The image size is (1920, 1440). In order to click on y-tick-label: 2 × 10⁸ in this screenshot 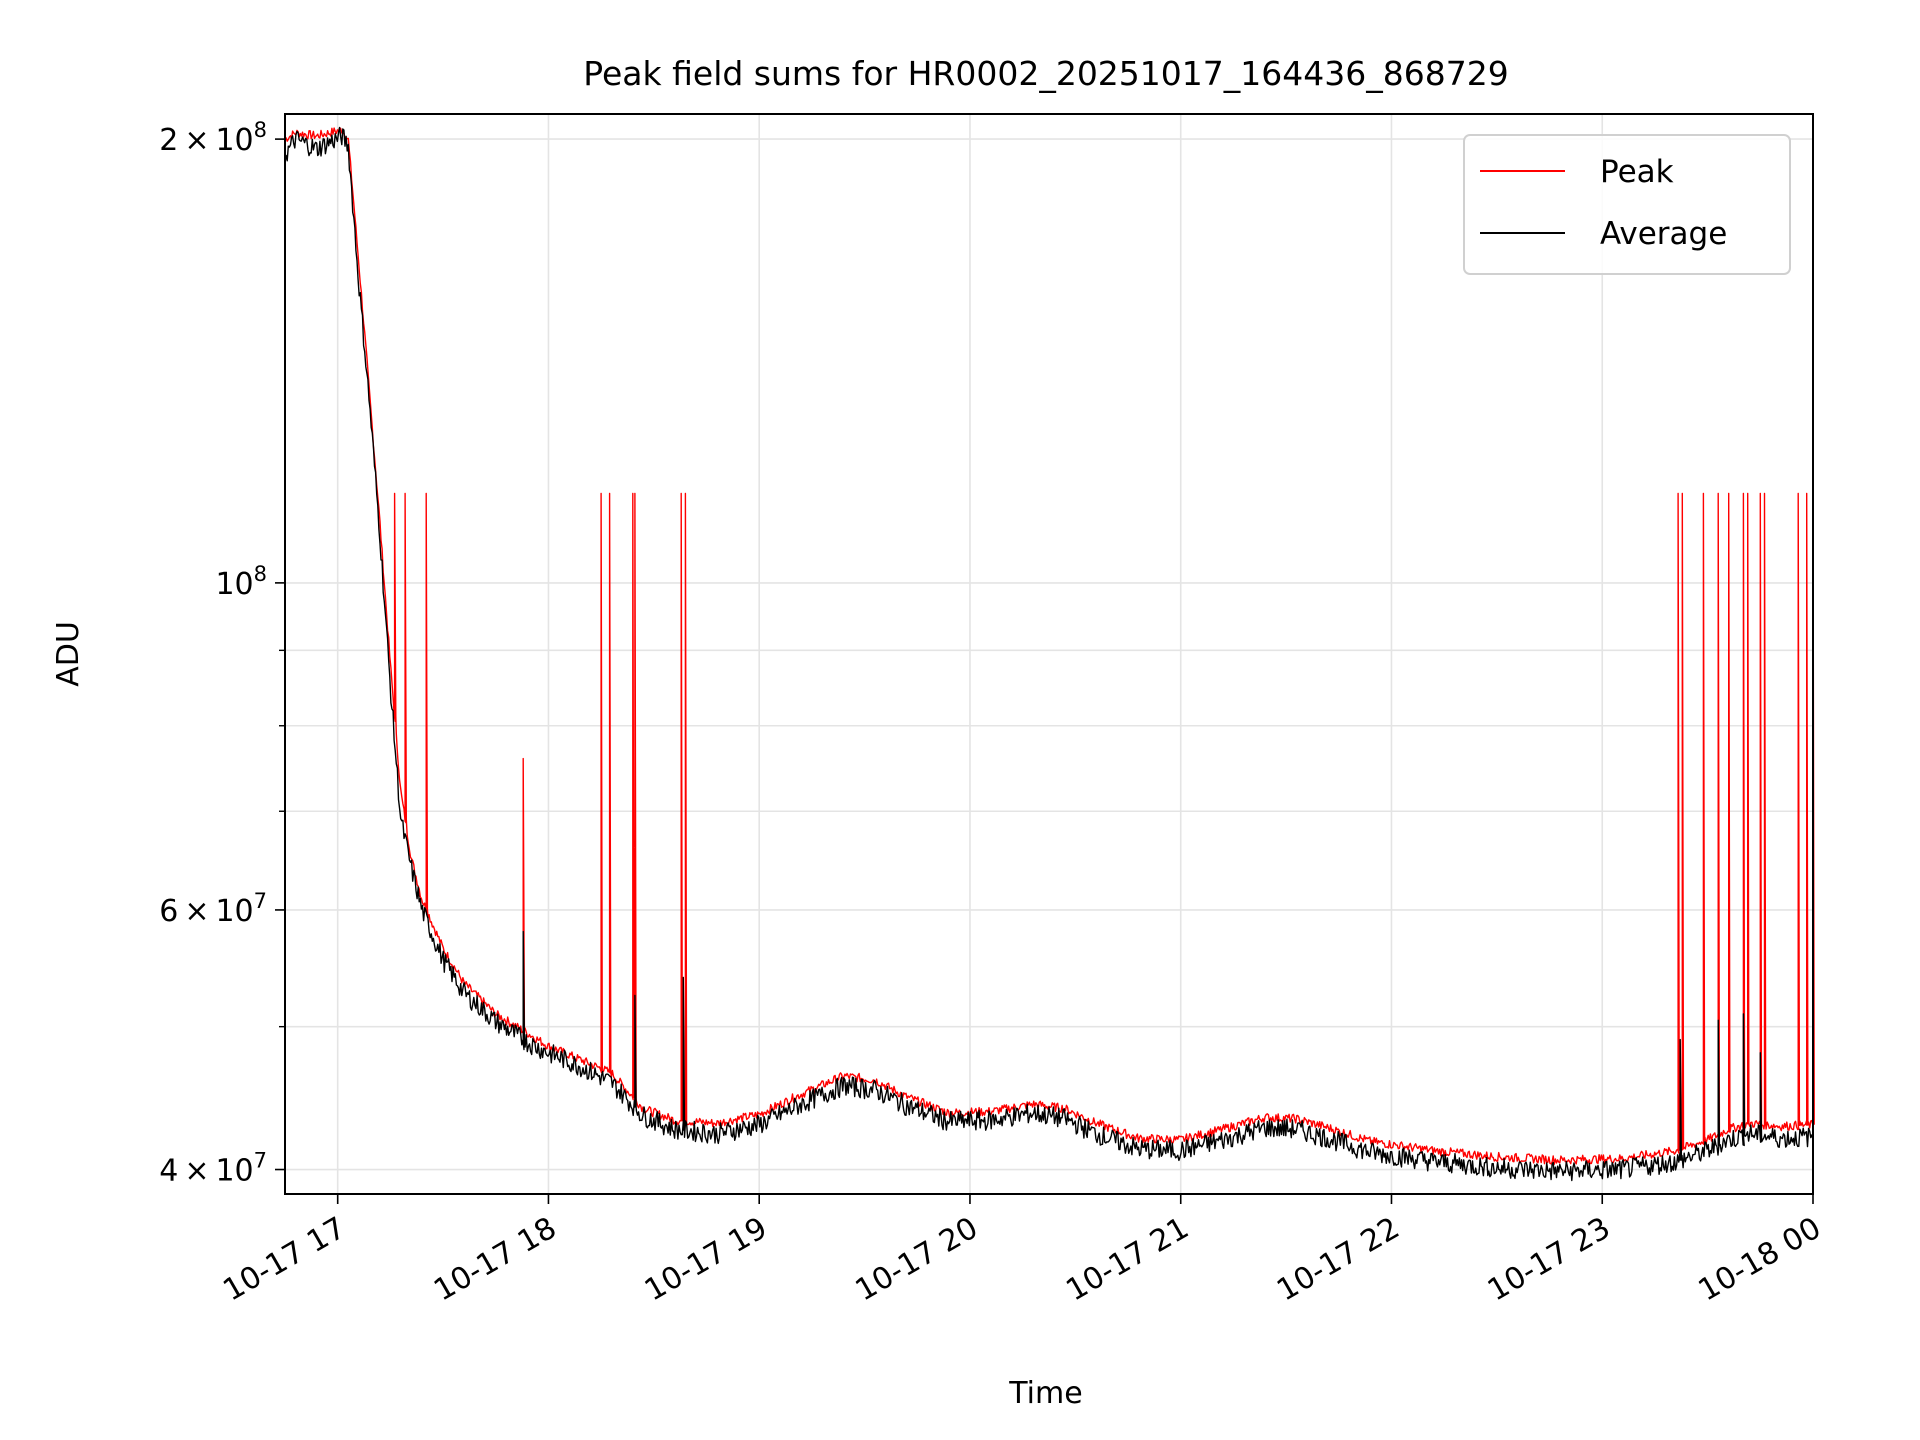, I will do `click(213, 138)`.